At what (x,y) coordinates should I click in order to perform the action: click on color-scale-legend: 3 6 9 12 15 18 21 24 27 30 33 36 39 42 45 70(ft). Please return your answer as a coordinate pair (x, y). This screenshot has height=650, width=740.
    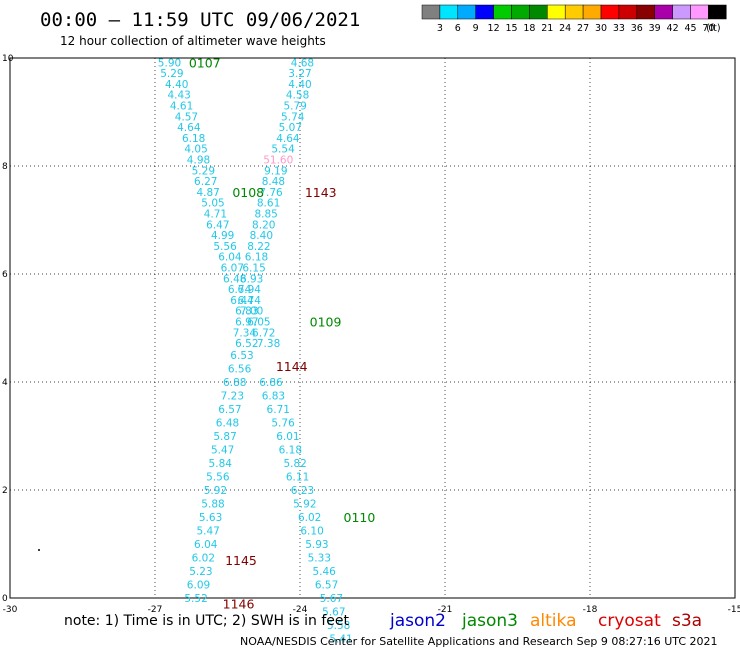
    Looking at the image, I should click on (574, 19).